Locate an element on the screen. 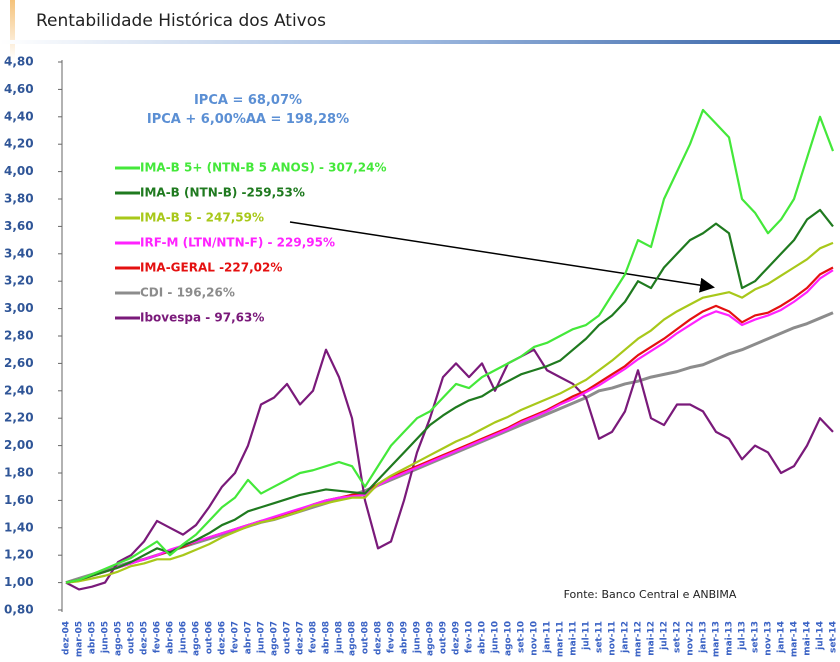 This screenshot has height=662, width=840. legend-label: IMA-GERAL -227,02% is located at coordinates (211, 268).